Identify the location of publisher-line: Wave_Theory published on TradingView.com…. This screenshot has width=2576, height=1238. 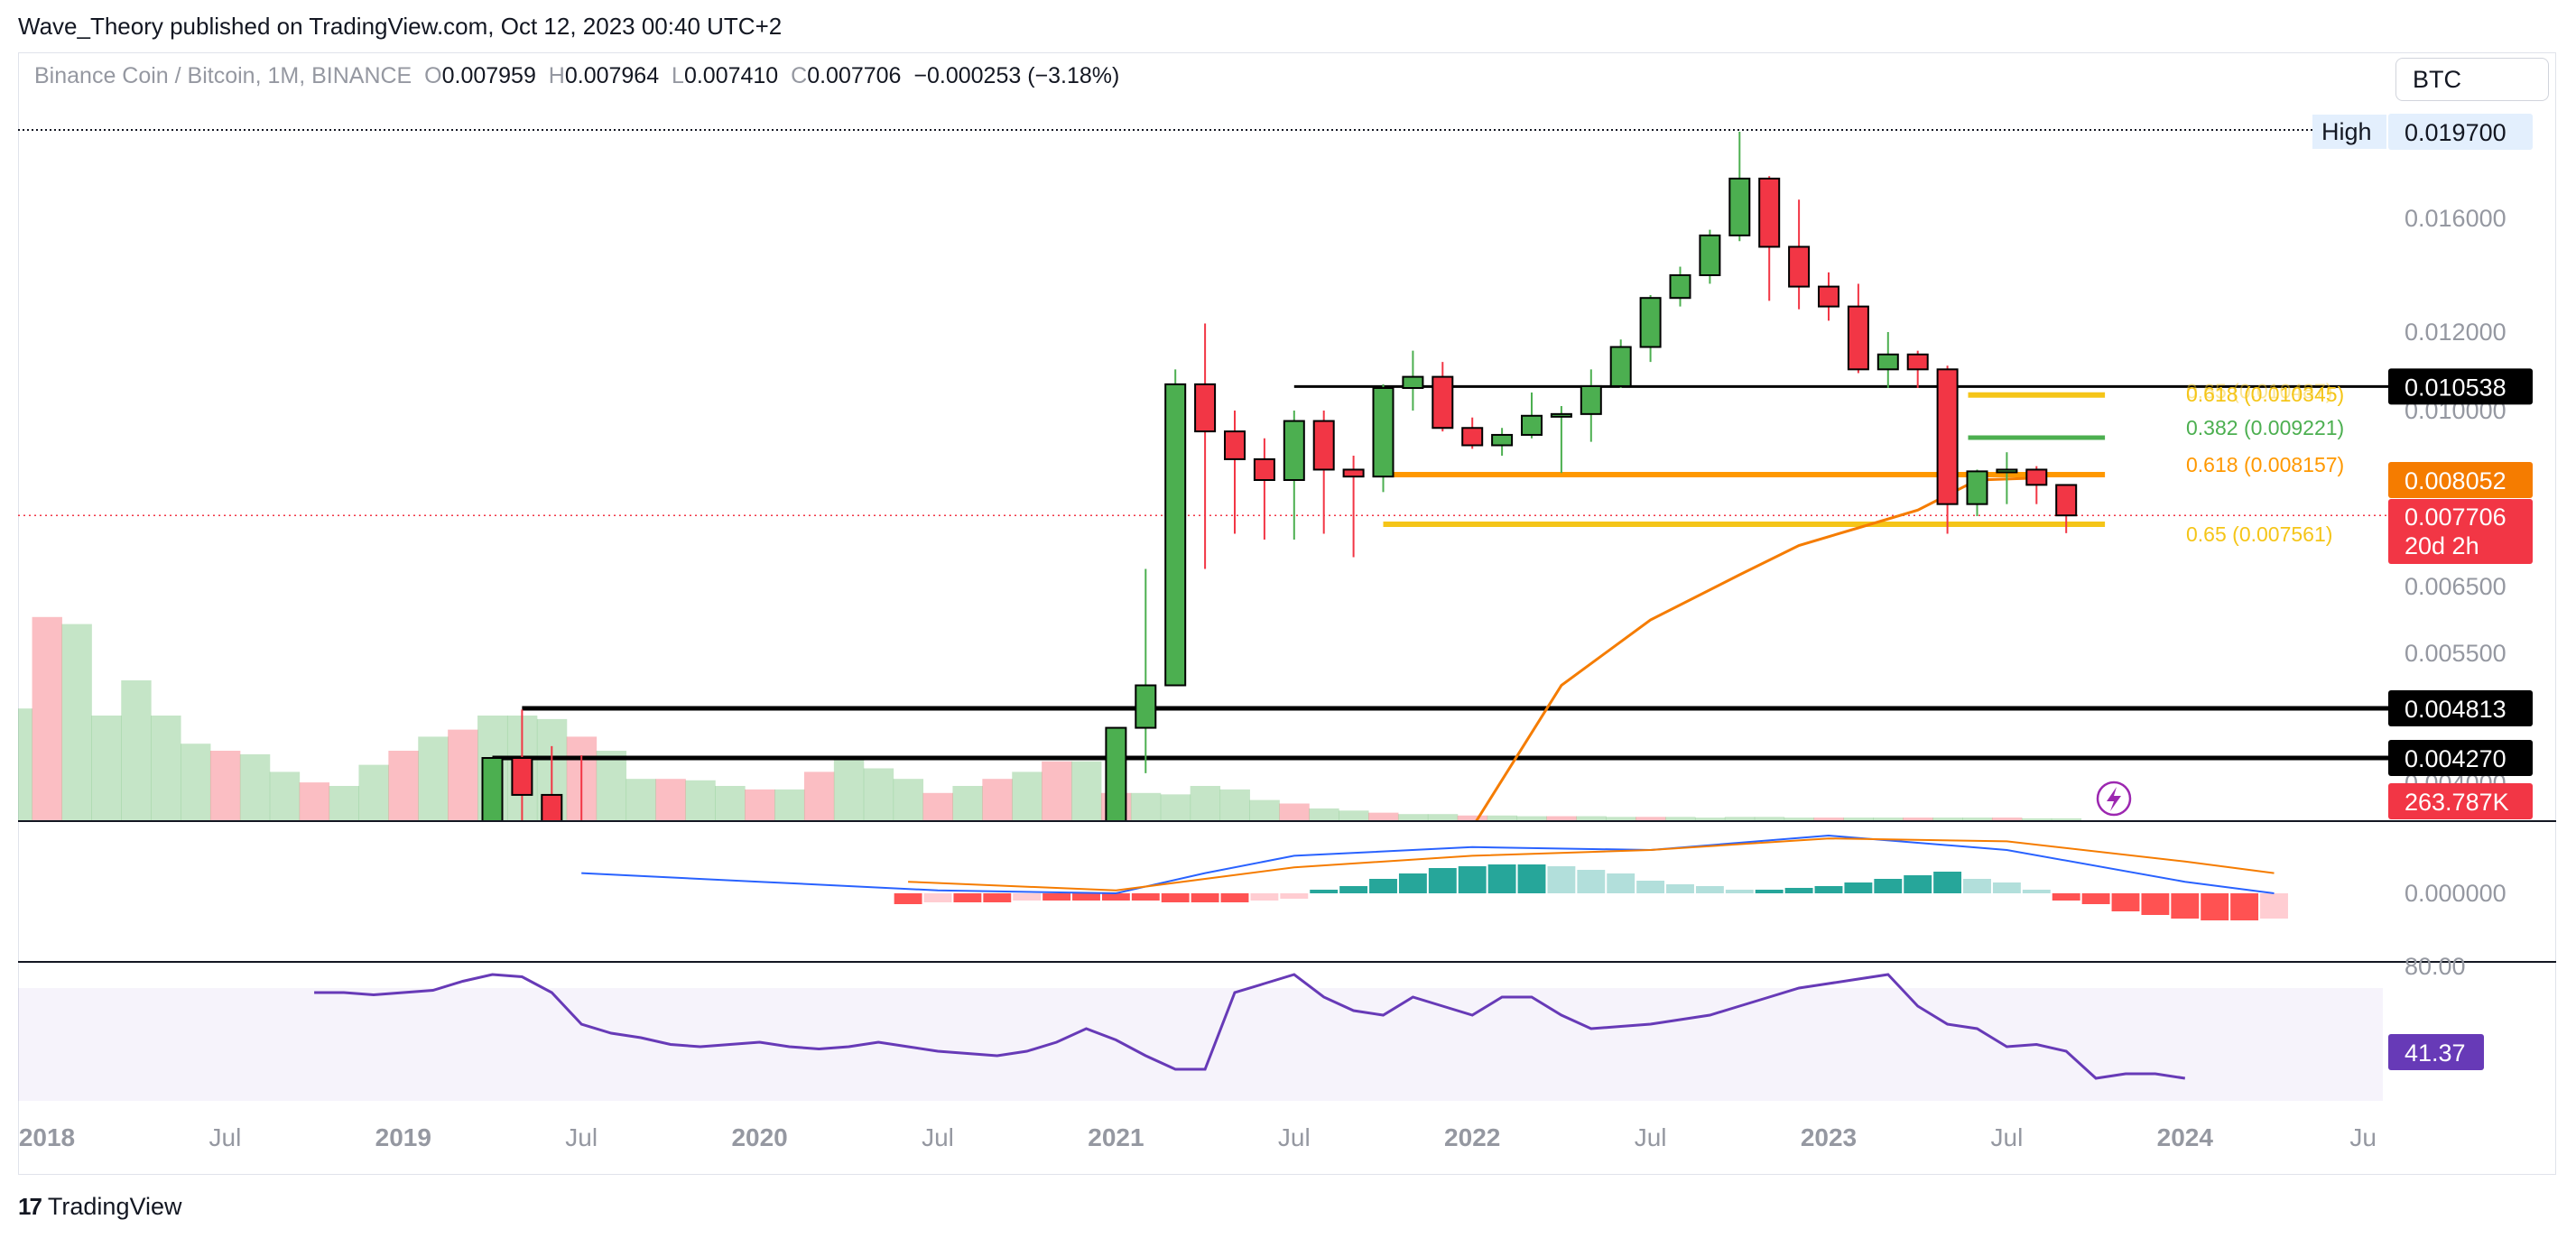
(400, 27).